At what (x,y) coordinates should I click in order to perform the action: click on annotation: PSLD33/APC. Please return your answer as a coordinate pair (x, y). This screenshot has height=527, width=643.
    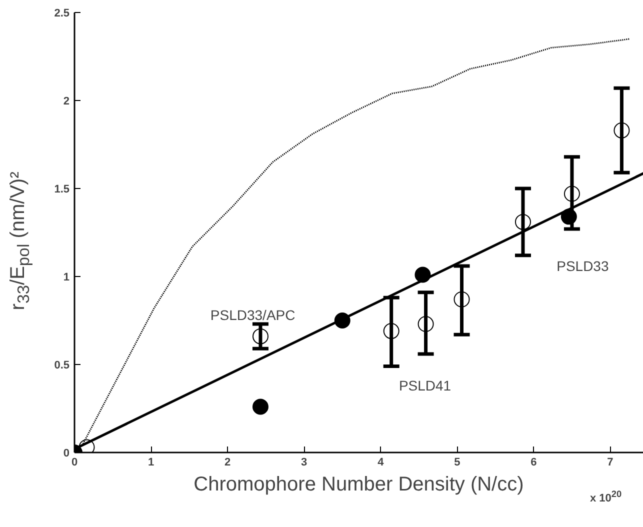
    Looking at the image, I should click on (253, 315).